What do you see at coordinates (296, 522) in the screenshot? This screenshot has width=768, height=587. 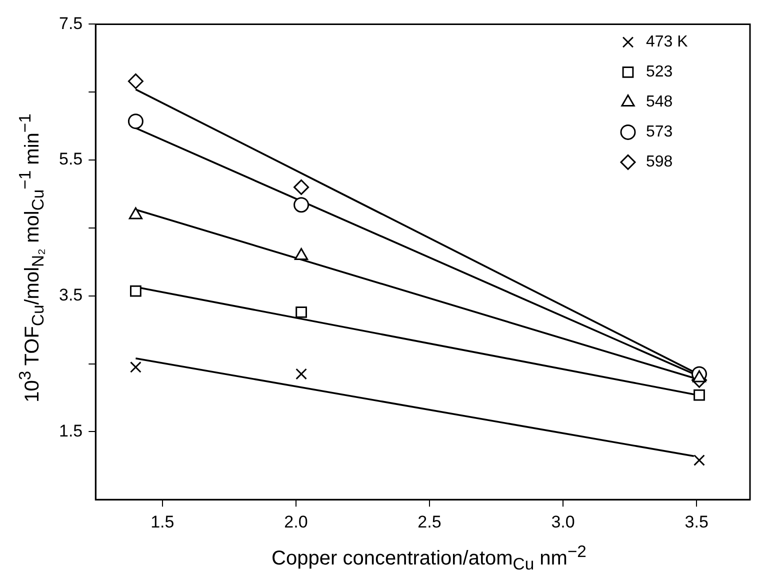 I see `x-tick-label: 2.0` at bounding box center [296, 522].